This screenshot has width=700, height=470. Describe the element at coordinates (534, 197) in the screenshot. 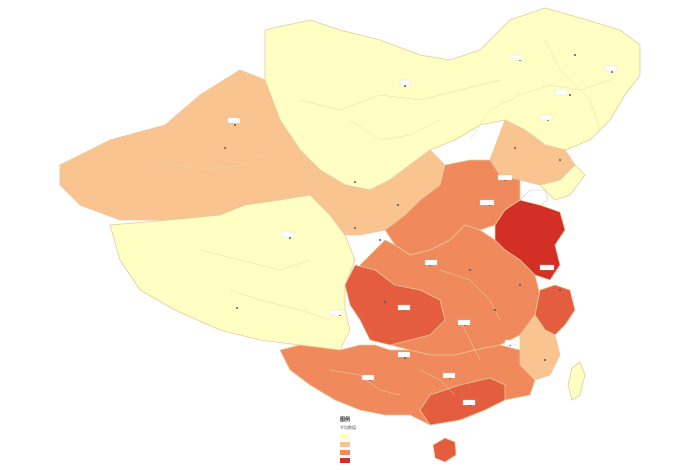

I see `bay` at that location.